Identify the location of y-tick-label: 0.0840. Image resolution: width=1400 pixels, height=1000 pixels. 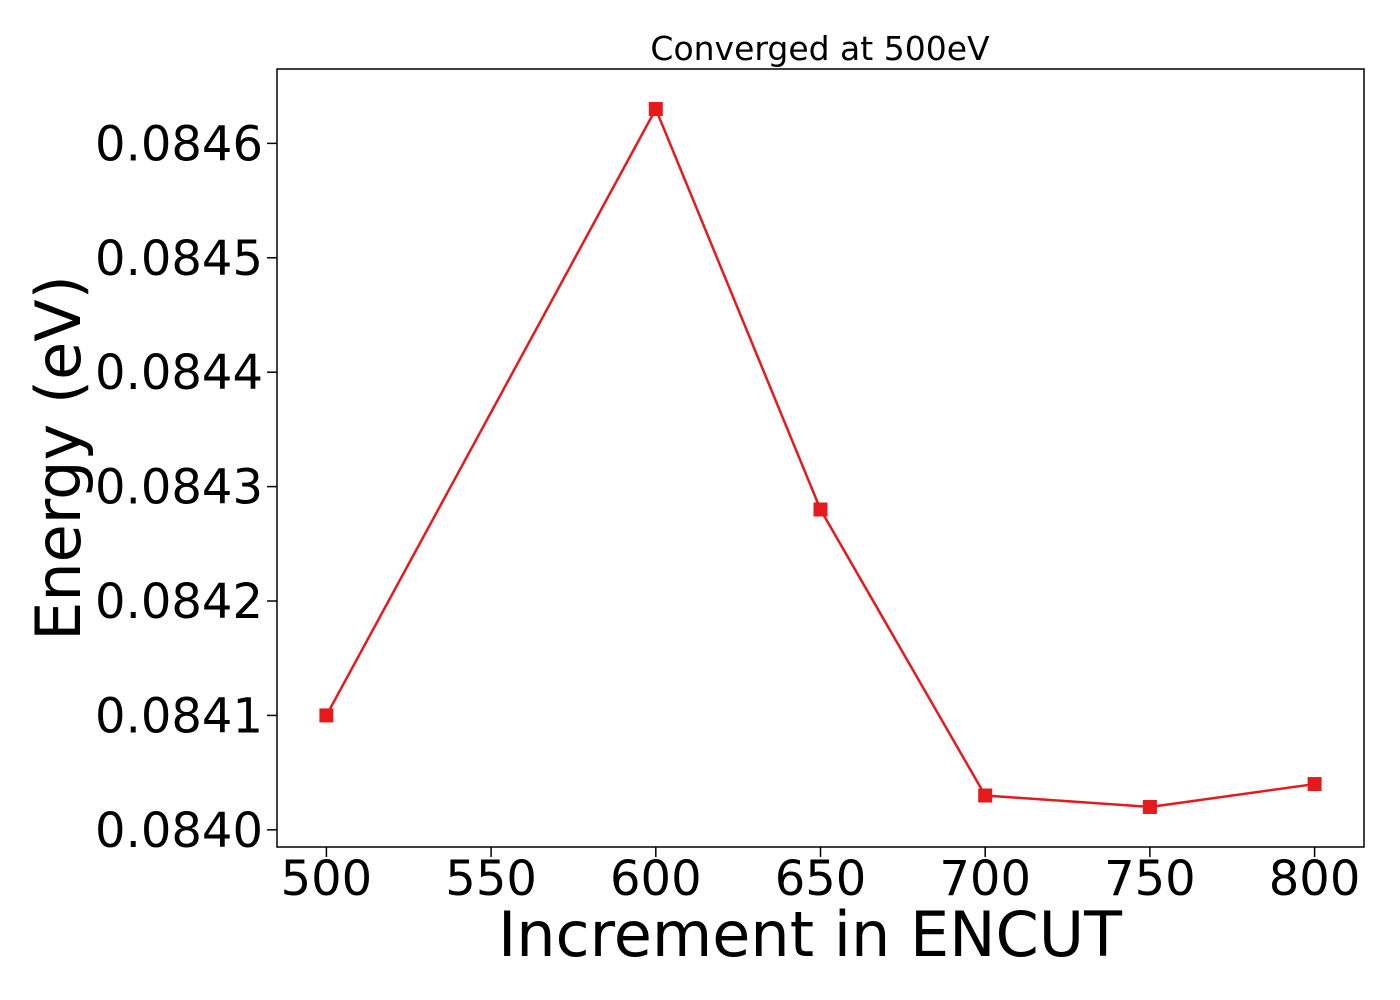
(179, 831).